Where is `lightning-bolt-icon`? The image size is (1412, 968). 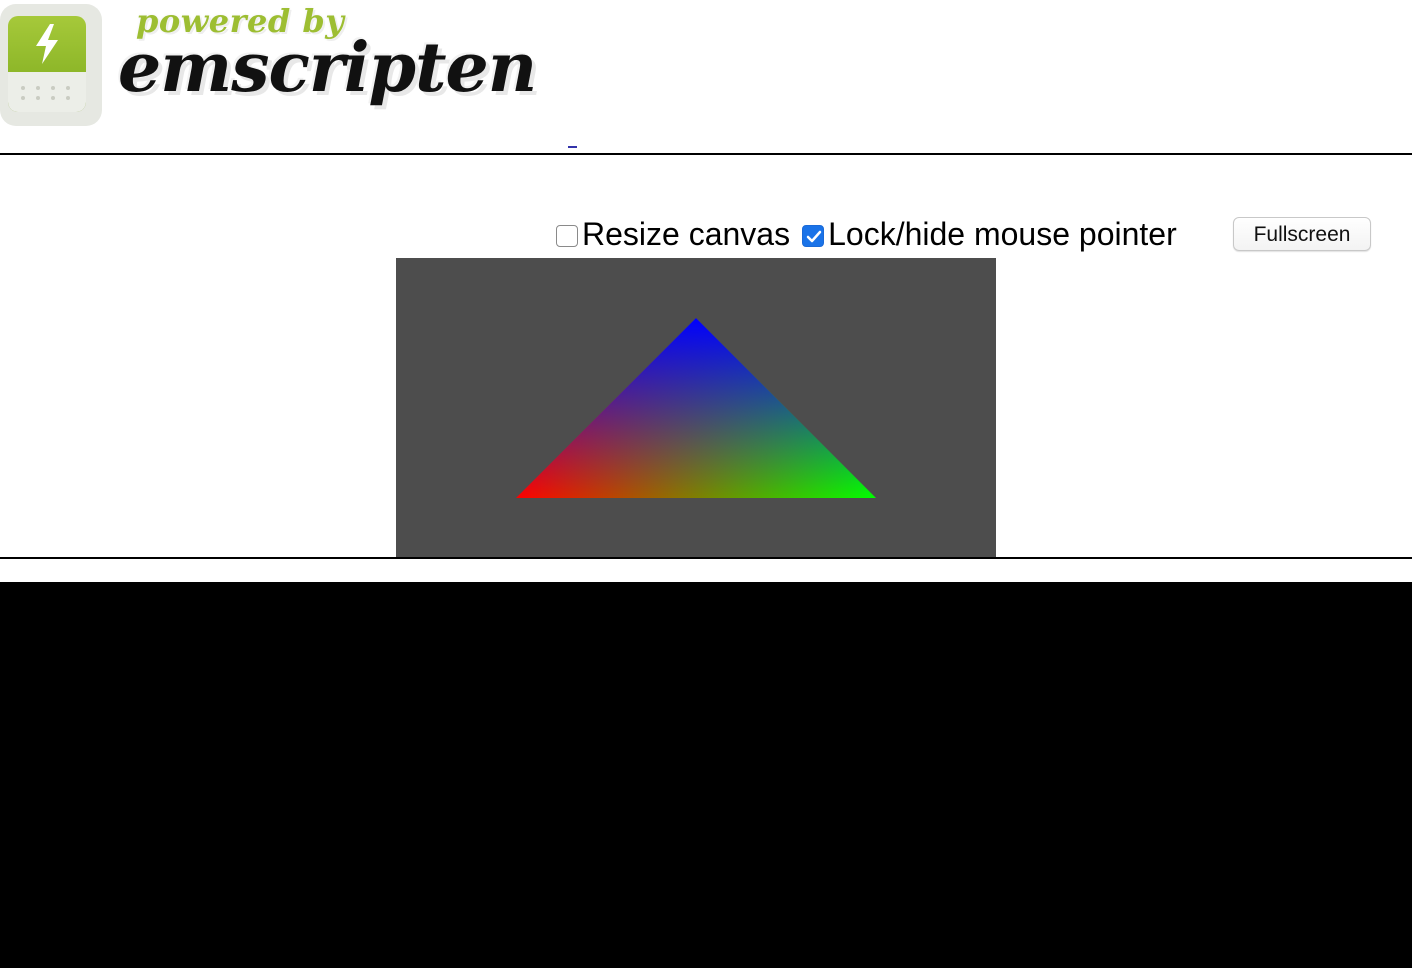
lightning-bolt-icon is located at coordinates (47, 44).